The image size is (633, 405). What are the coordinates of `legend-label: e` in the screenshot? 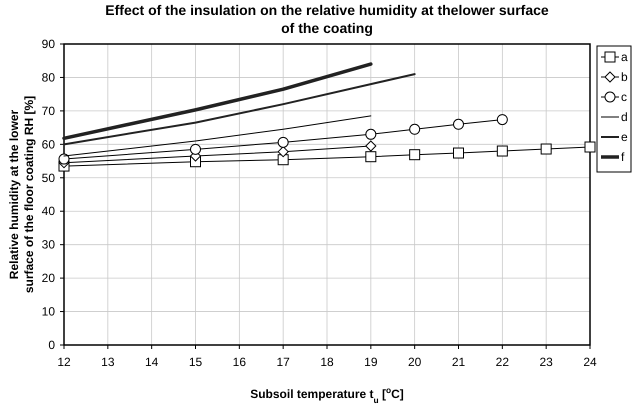 It's located at (624, 137).